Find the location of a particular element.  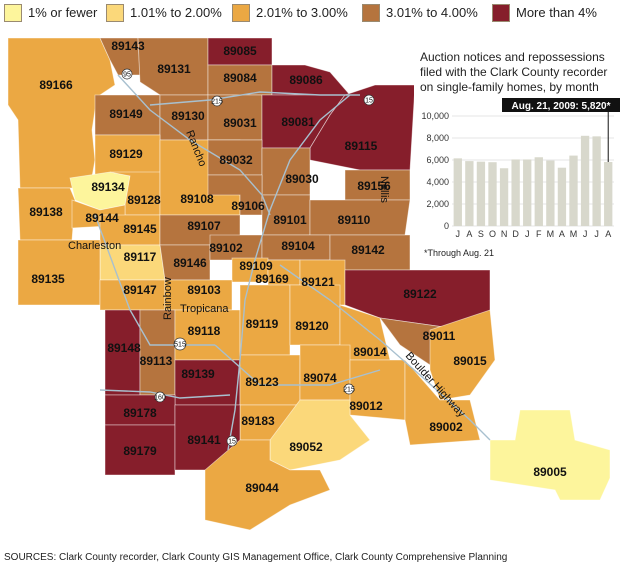

legend-label: 1.01% to 2.00% is located at coordinates (176, 12).